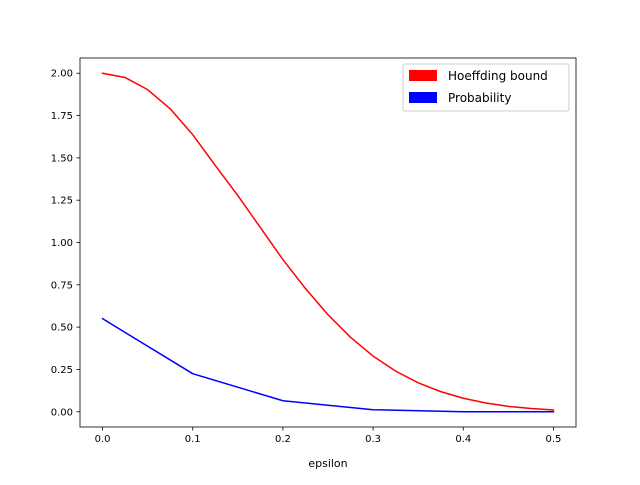  Describe the element at coordinates (62, 116) in the screenshot. I see `y-tick-label: 1.75` at that location.